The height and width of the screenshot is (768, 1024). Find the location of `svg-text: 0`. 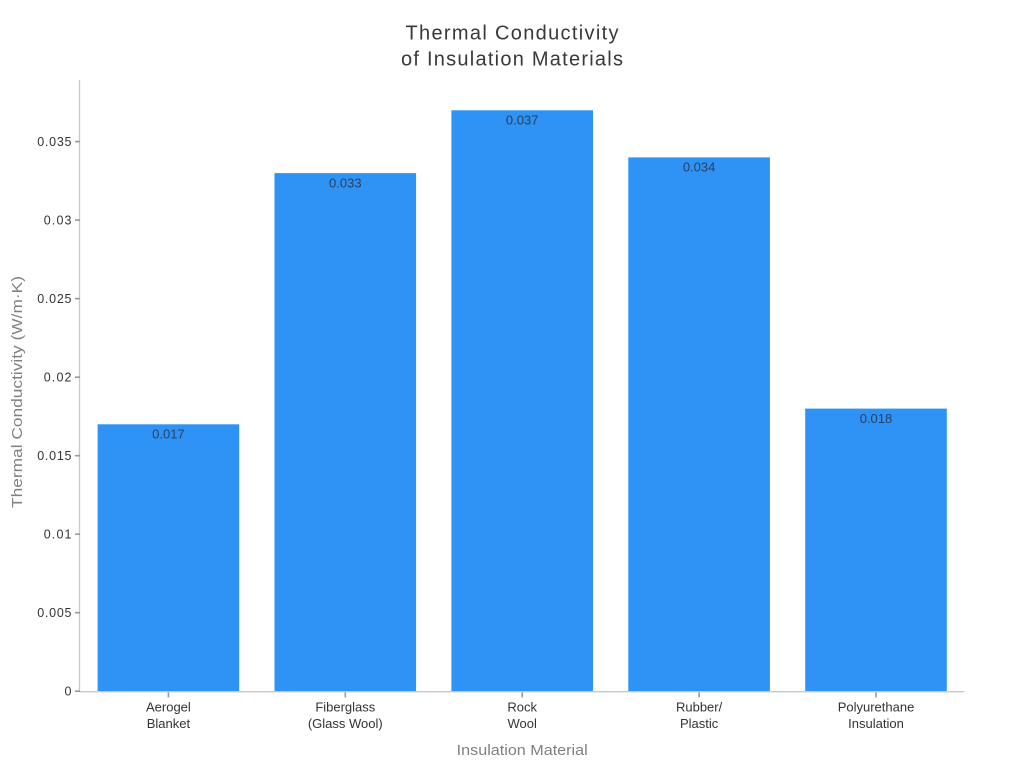

svg-text: 0 is located at coordinates (68, 692).